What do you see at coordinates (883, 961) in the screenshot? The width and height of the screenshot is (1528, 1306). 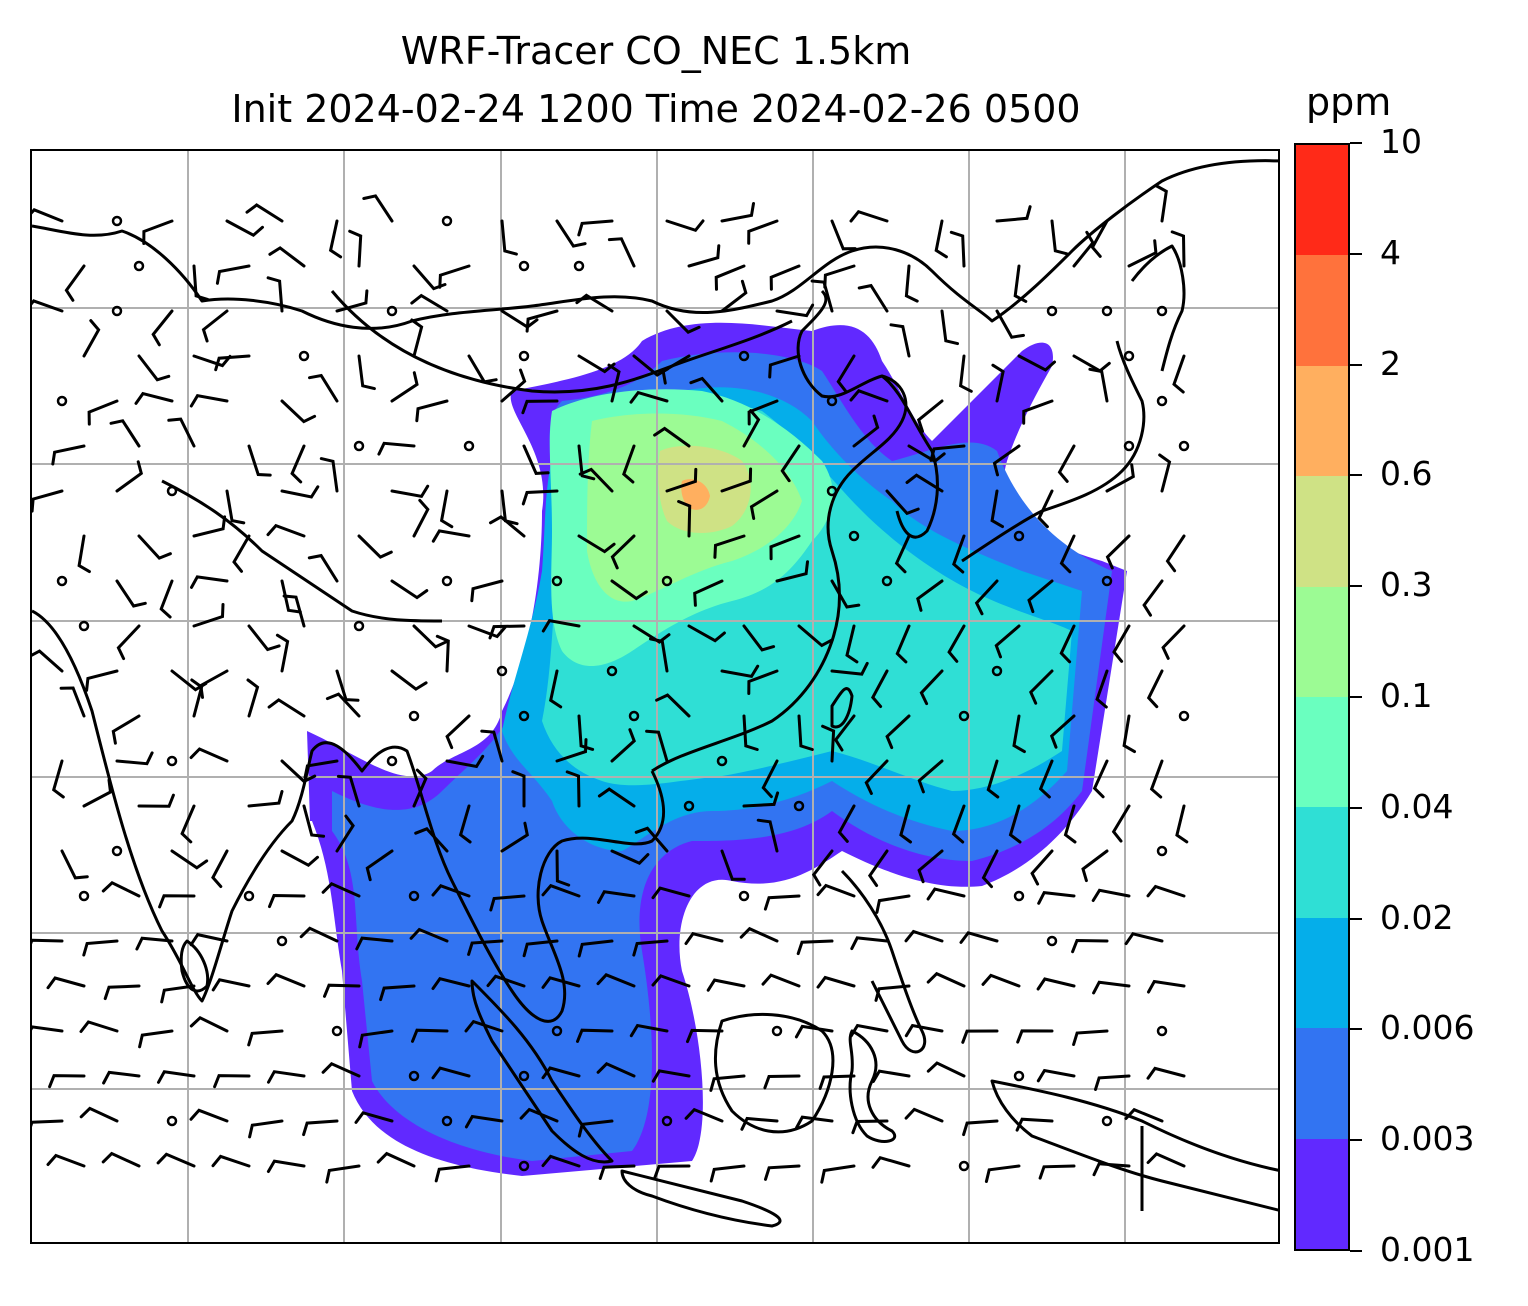 I see `coast-philippines` at bounding box center [883, 961].